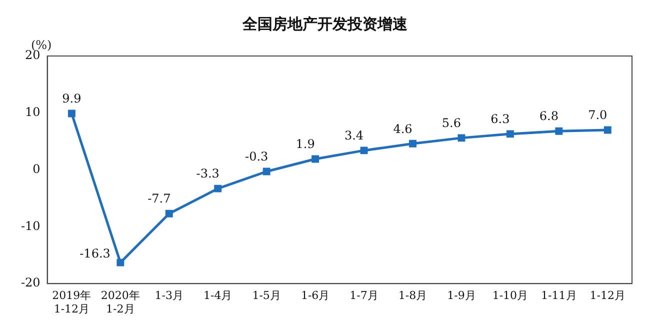 This screenshot has height=330, width=660. What do you see at coordinates (208, 173) in the screenshot?
I see `data-label: -3.3` at bounding box center [208, 173].